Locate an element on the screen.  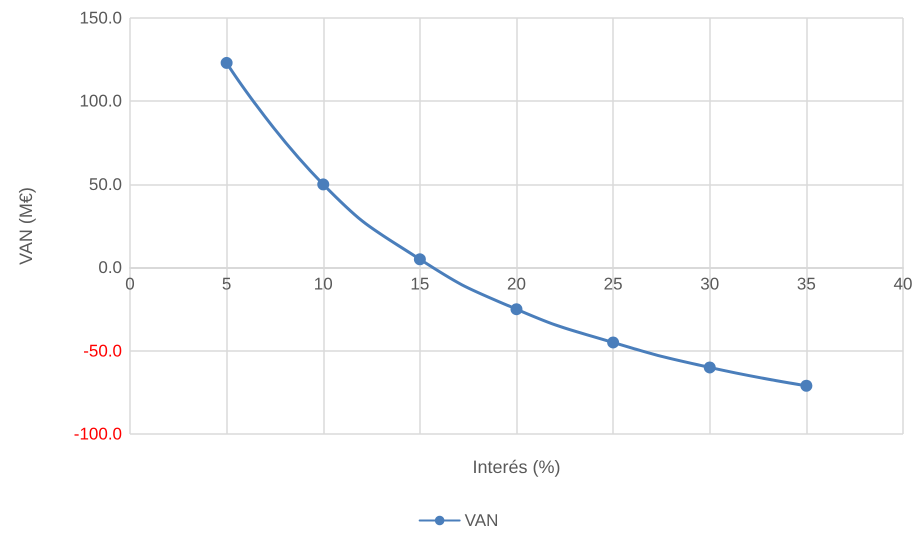
x-tick-label: 30 is located at coordinates (710, 284).